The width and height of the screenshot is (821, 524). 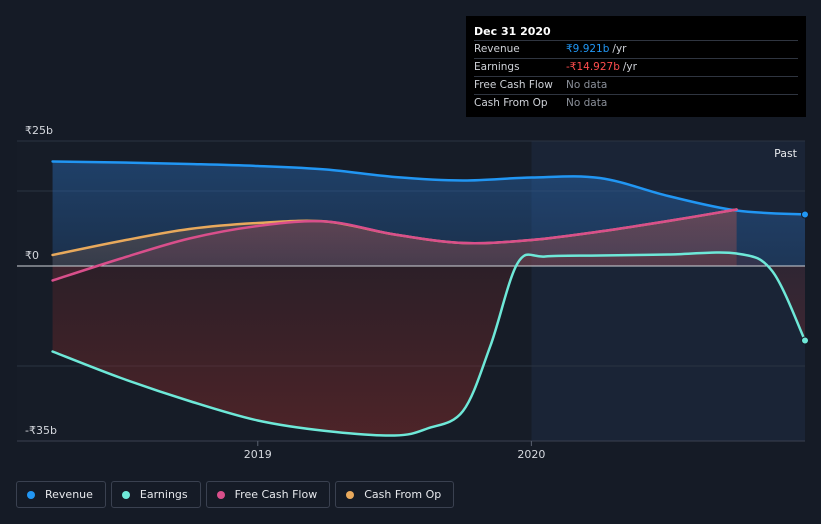 What do you see at coordinates (588, 49) in the screenshot?
I see `tooltip-value: ₹9.921b` at bounding box center [588, 49].